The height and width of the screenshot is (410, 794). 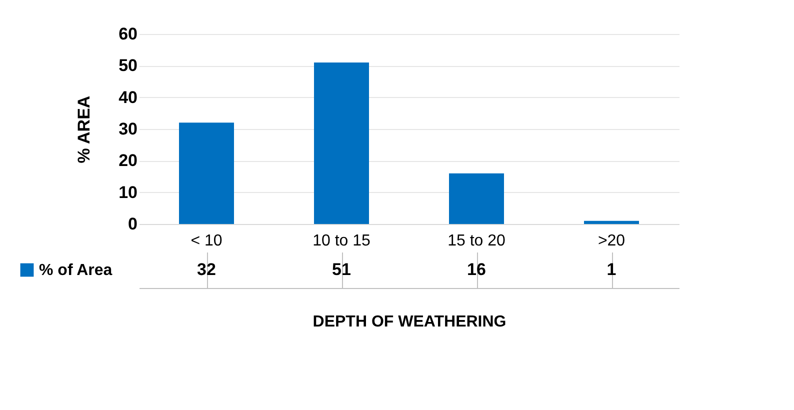 I want to click on data-label: 16, so click(x=476, y=269).